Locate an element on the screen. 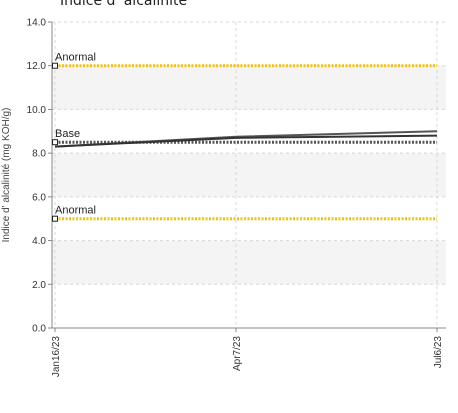 The width and height of the screenshot is (458, 413). x-tick-label: Apr7/23 is located at coordinates (237, 353).